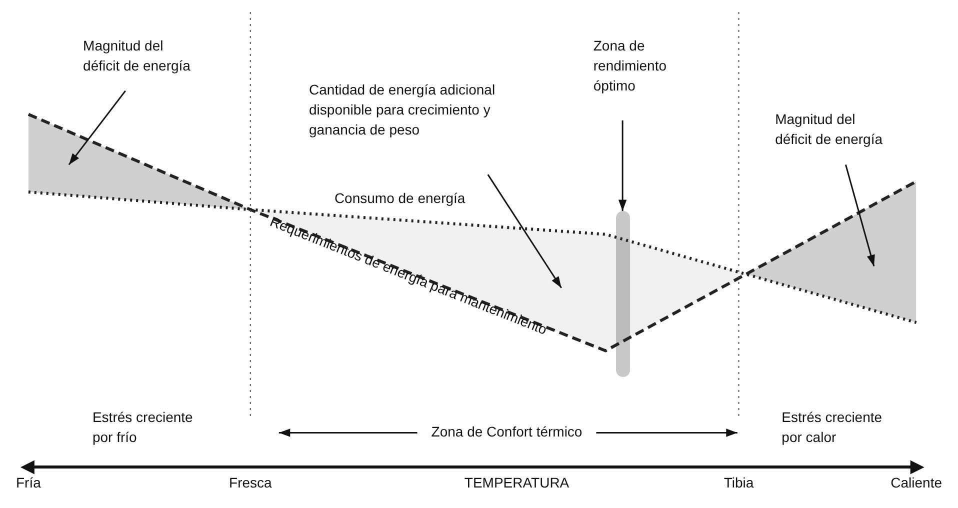  Describe the element at coordinates (400, 198) in the screenshot. I see `series-label: Consumo de energía` at that location.